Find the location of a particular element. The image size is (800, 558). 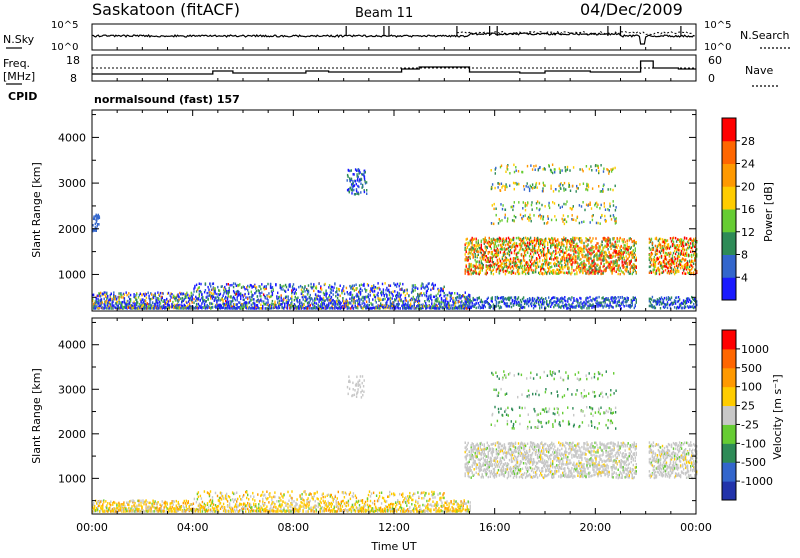

freq-right-label: Nave is located at coordinates (759, 70).